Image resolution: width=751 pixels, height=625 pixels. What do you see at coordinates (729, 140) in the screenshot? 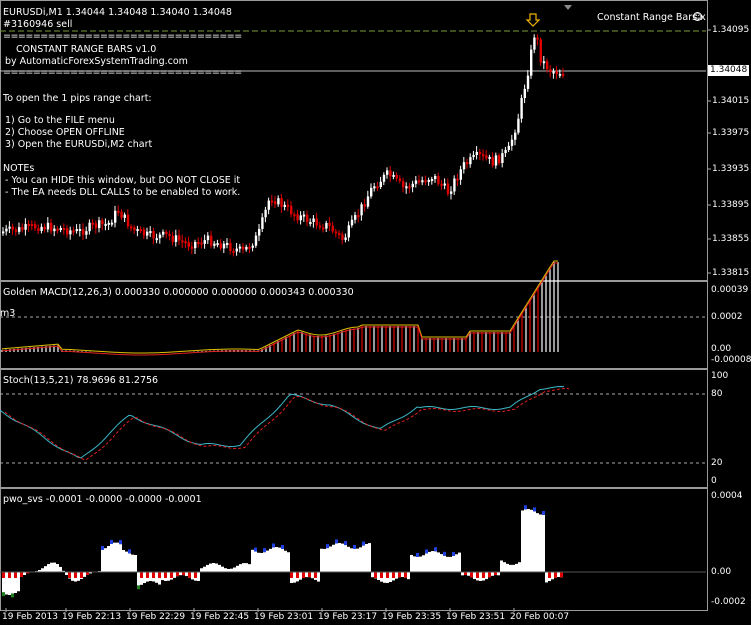
I see `price-axis` at bounding box center [729, 140].